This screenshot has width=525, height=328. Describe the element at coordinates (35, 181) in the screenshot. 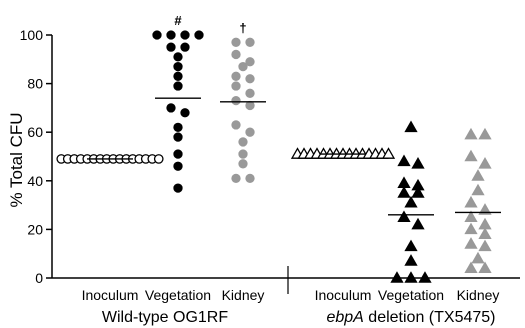

I see `y-tick-label: 40` at that location.